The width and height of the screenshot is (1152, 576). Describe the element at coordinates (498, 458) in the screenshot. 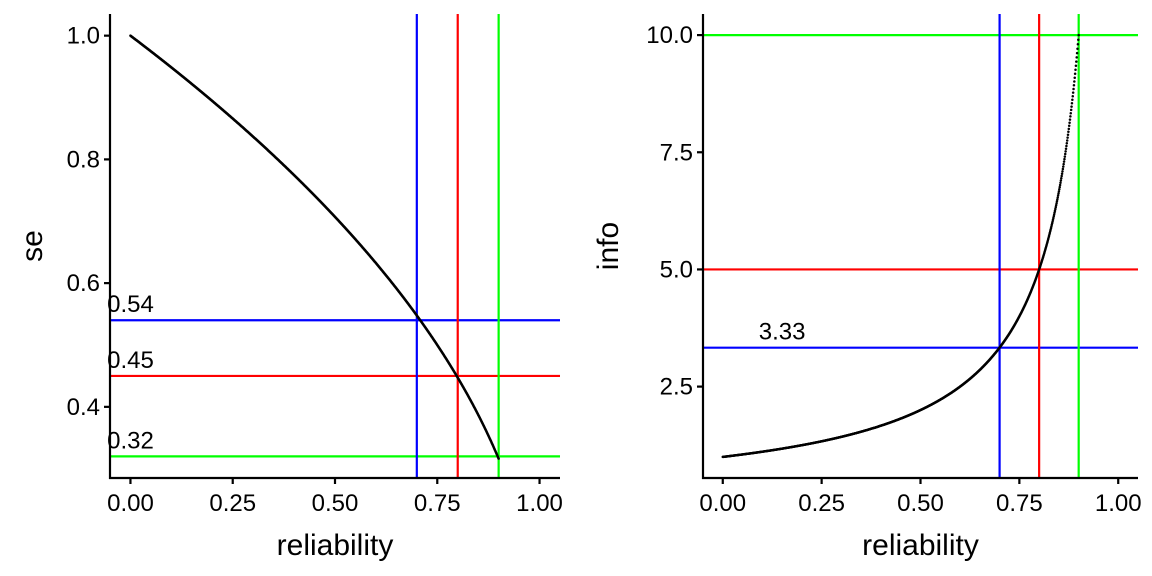

I see `se-point` at that location.